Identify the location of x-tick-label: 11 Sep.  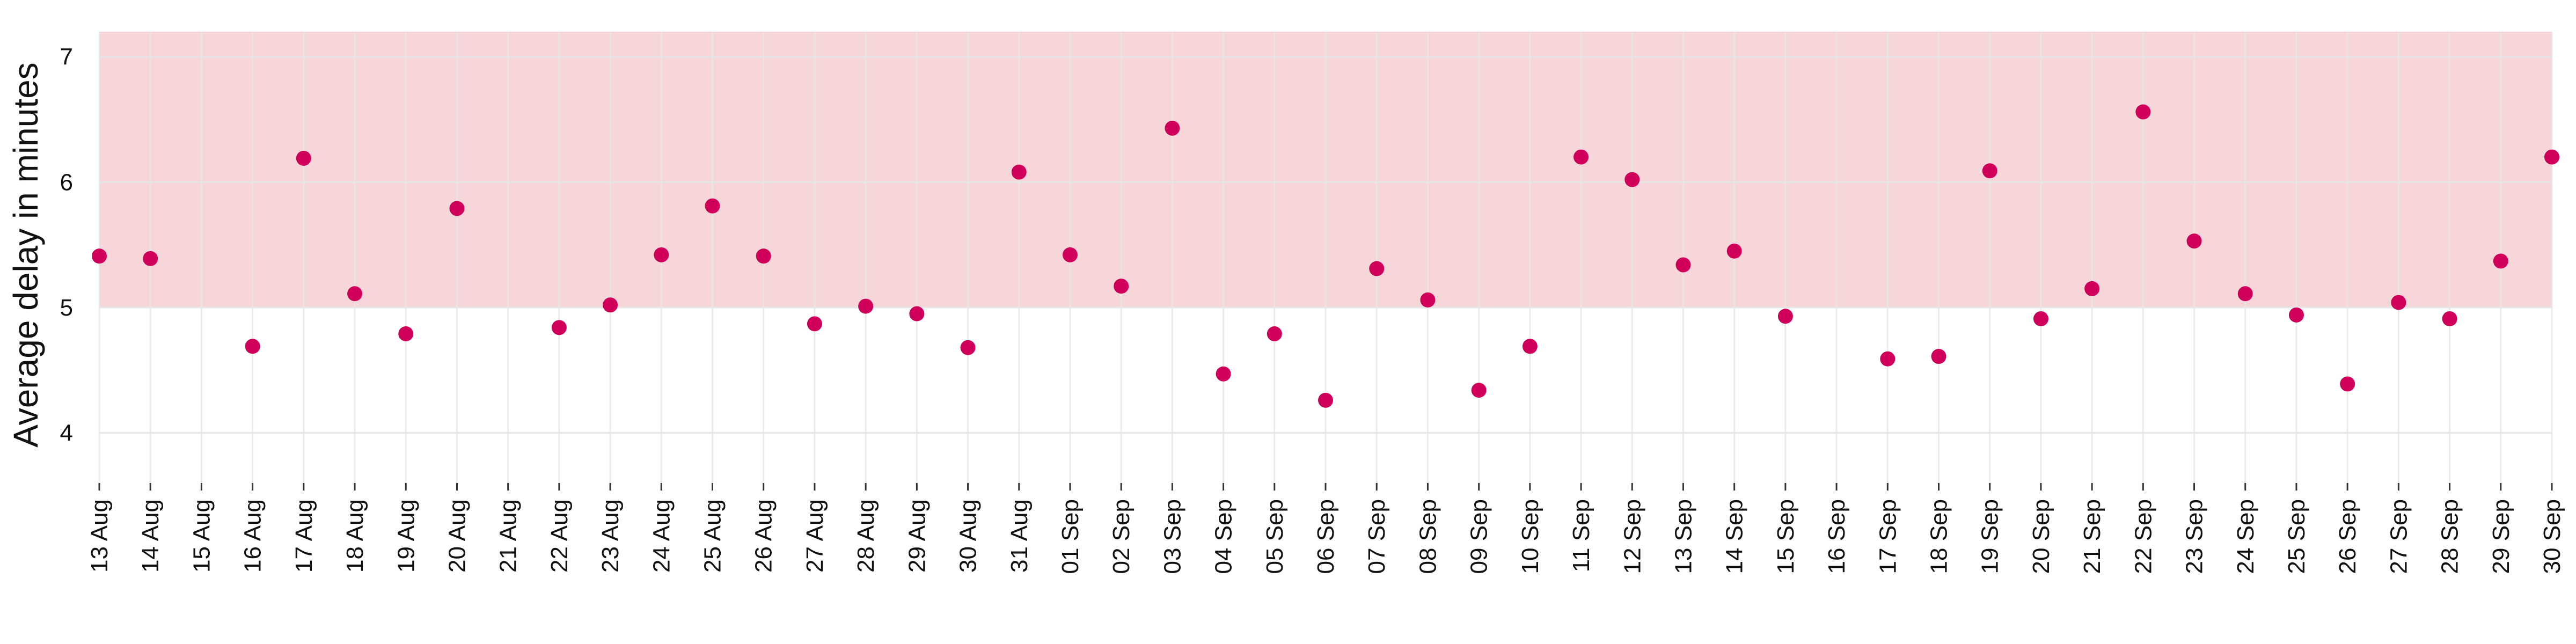
(1581, 535).